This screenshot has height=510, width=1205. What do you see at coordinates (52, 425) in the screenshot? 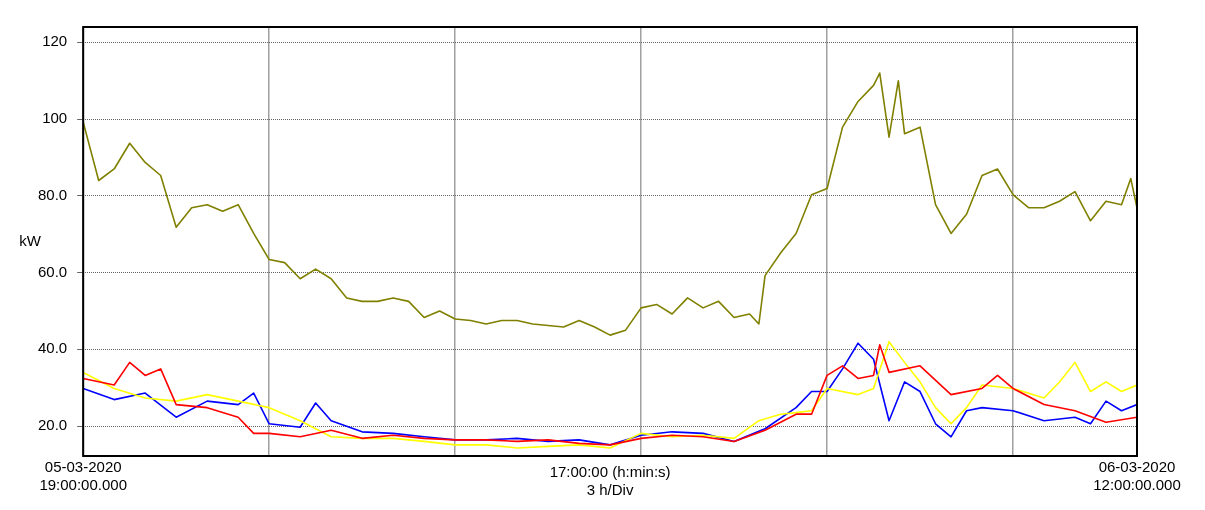
I see `y-tick-label: 20.0` at bounding box center [52, 425].